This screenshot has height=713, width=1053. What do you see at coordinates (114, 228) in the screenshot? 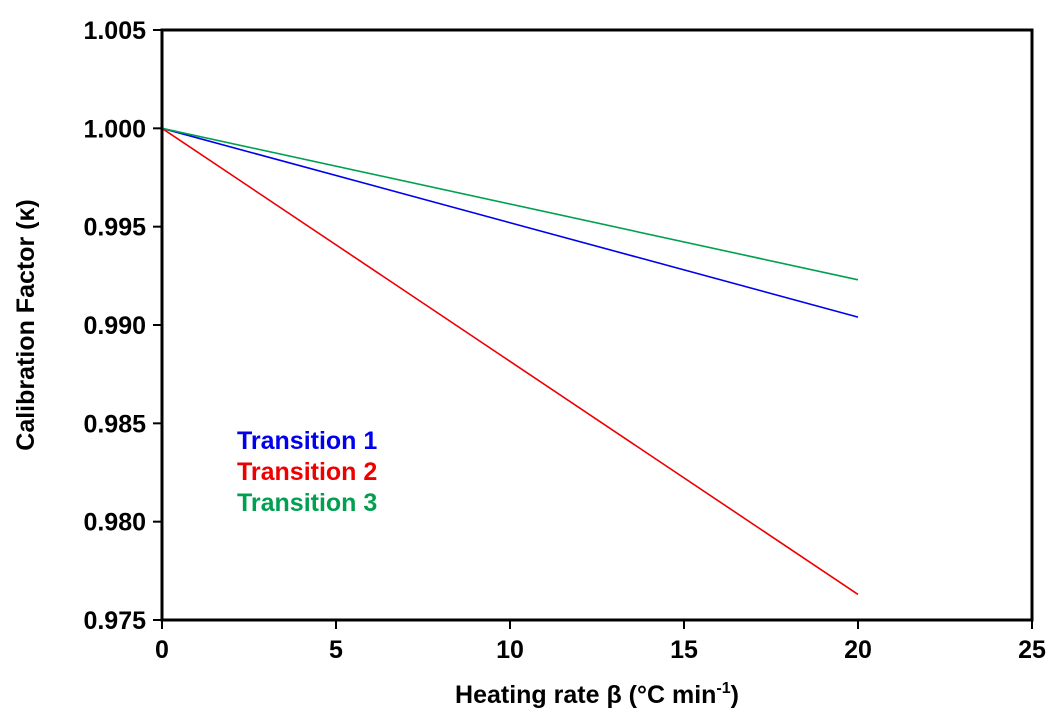
I see `y-tick-label: 0.995` at bounding box center [114, 228].